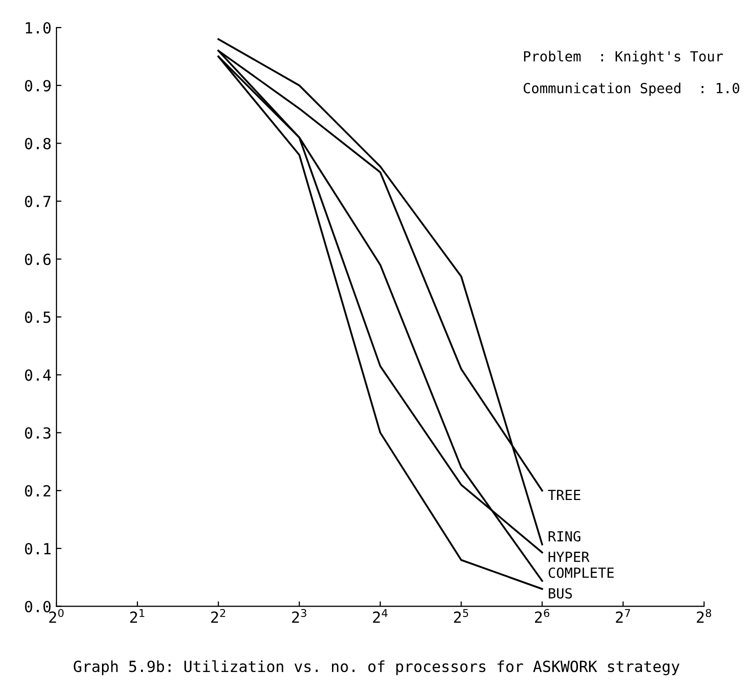 The height and width of the screenshot is (689, 753). What do you see at coordinates (581, 572) in the screenshot?
I see `series-label: COMPLETE` at bounding box center [581, 572].